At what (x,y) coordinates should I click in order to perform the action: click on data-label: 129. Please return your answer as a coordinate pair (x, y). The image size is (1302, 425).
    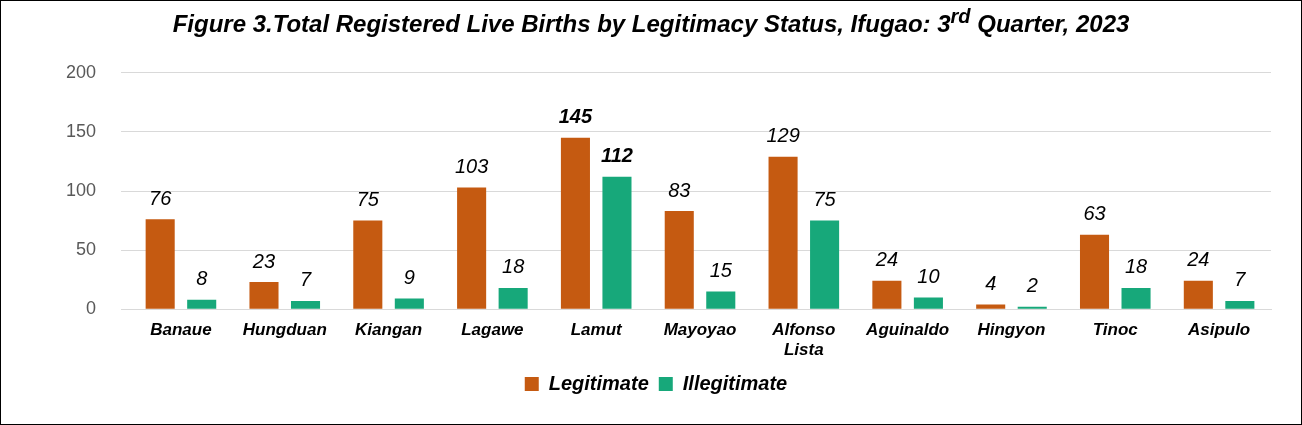
    Looking at the image, I should click on (783, 135).